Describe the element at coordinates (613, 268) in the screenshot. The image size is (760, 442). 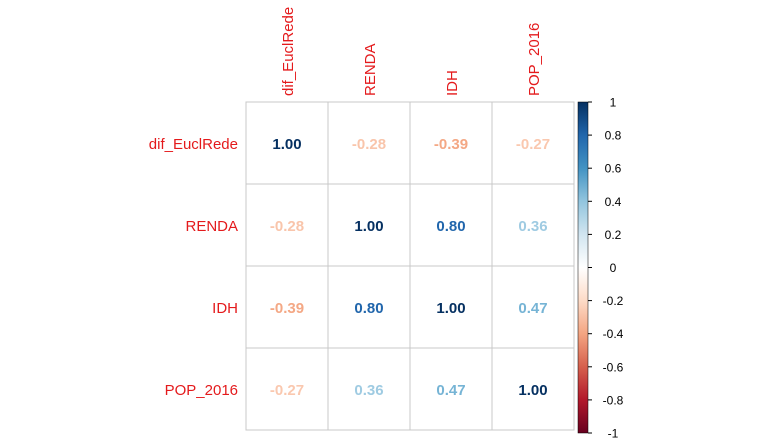
I see `colorbar-tick-label: 0` at that location.